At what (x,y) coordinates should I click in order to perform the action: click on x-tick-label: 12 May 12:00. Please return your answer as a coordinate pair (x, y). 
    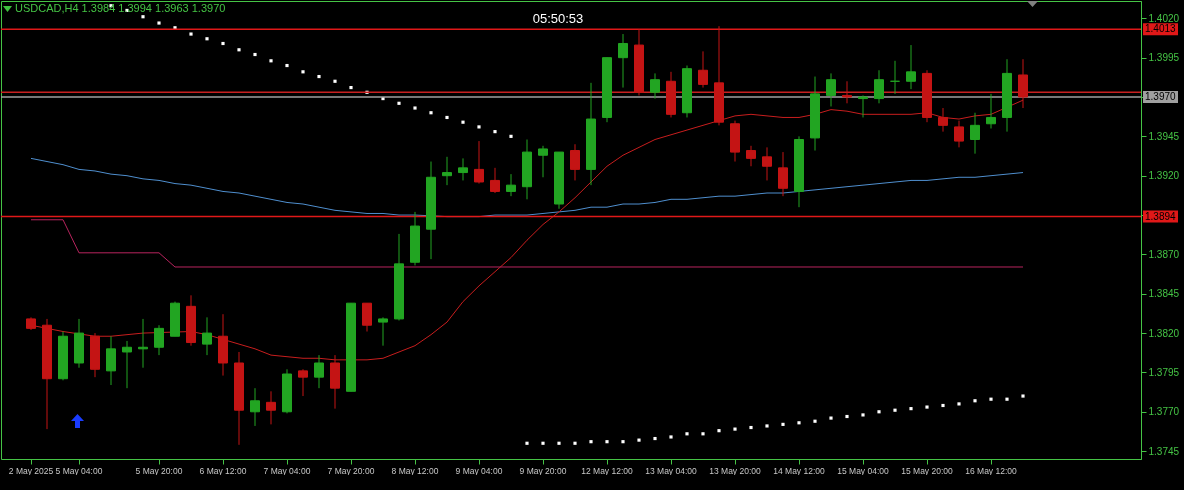
    Looking at the image, I should click on (607, 470).